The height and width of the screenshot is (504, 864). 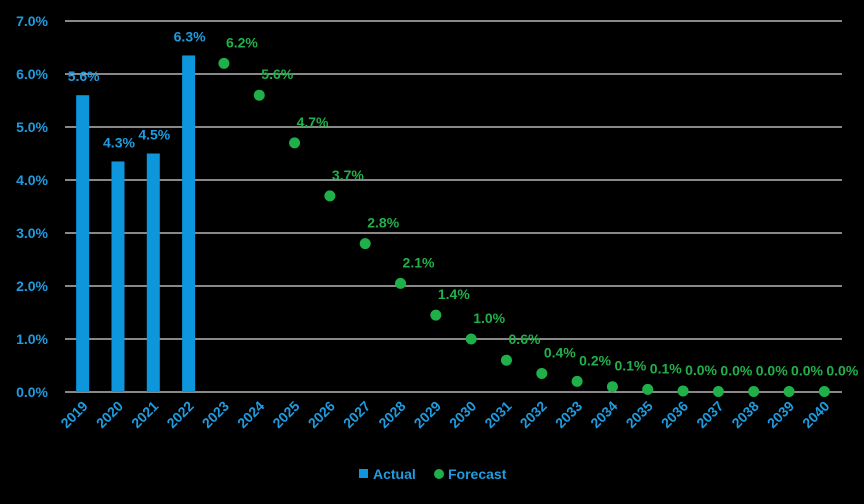 I want to click on x-tick-label: 2033, so click(x=568, y=414).